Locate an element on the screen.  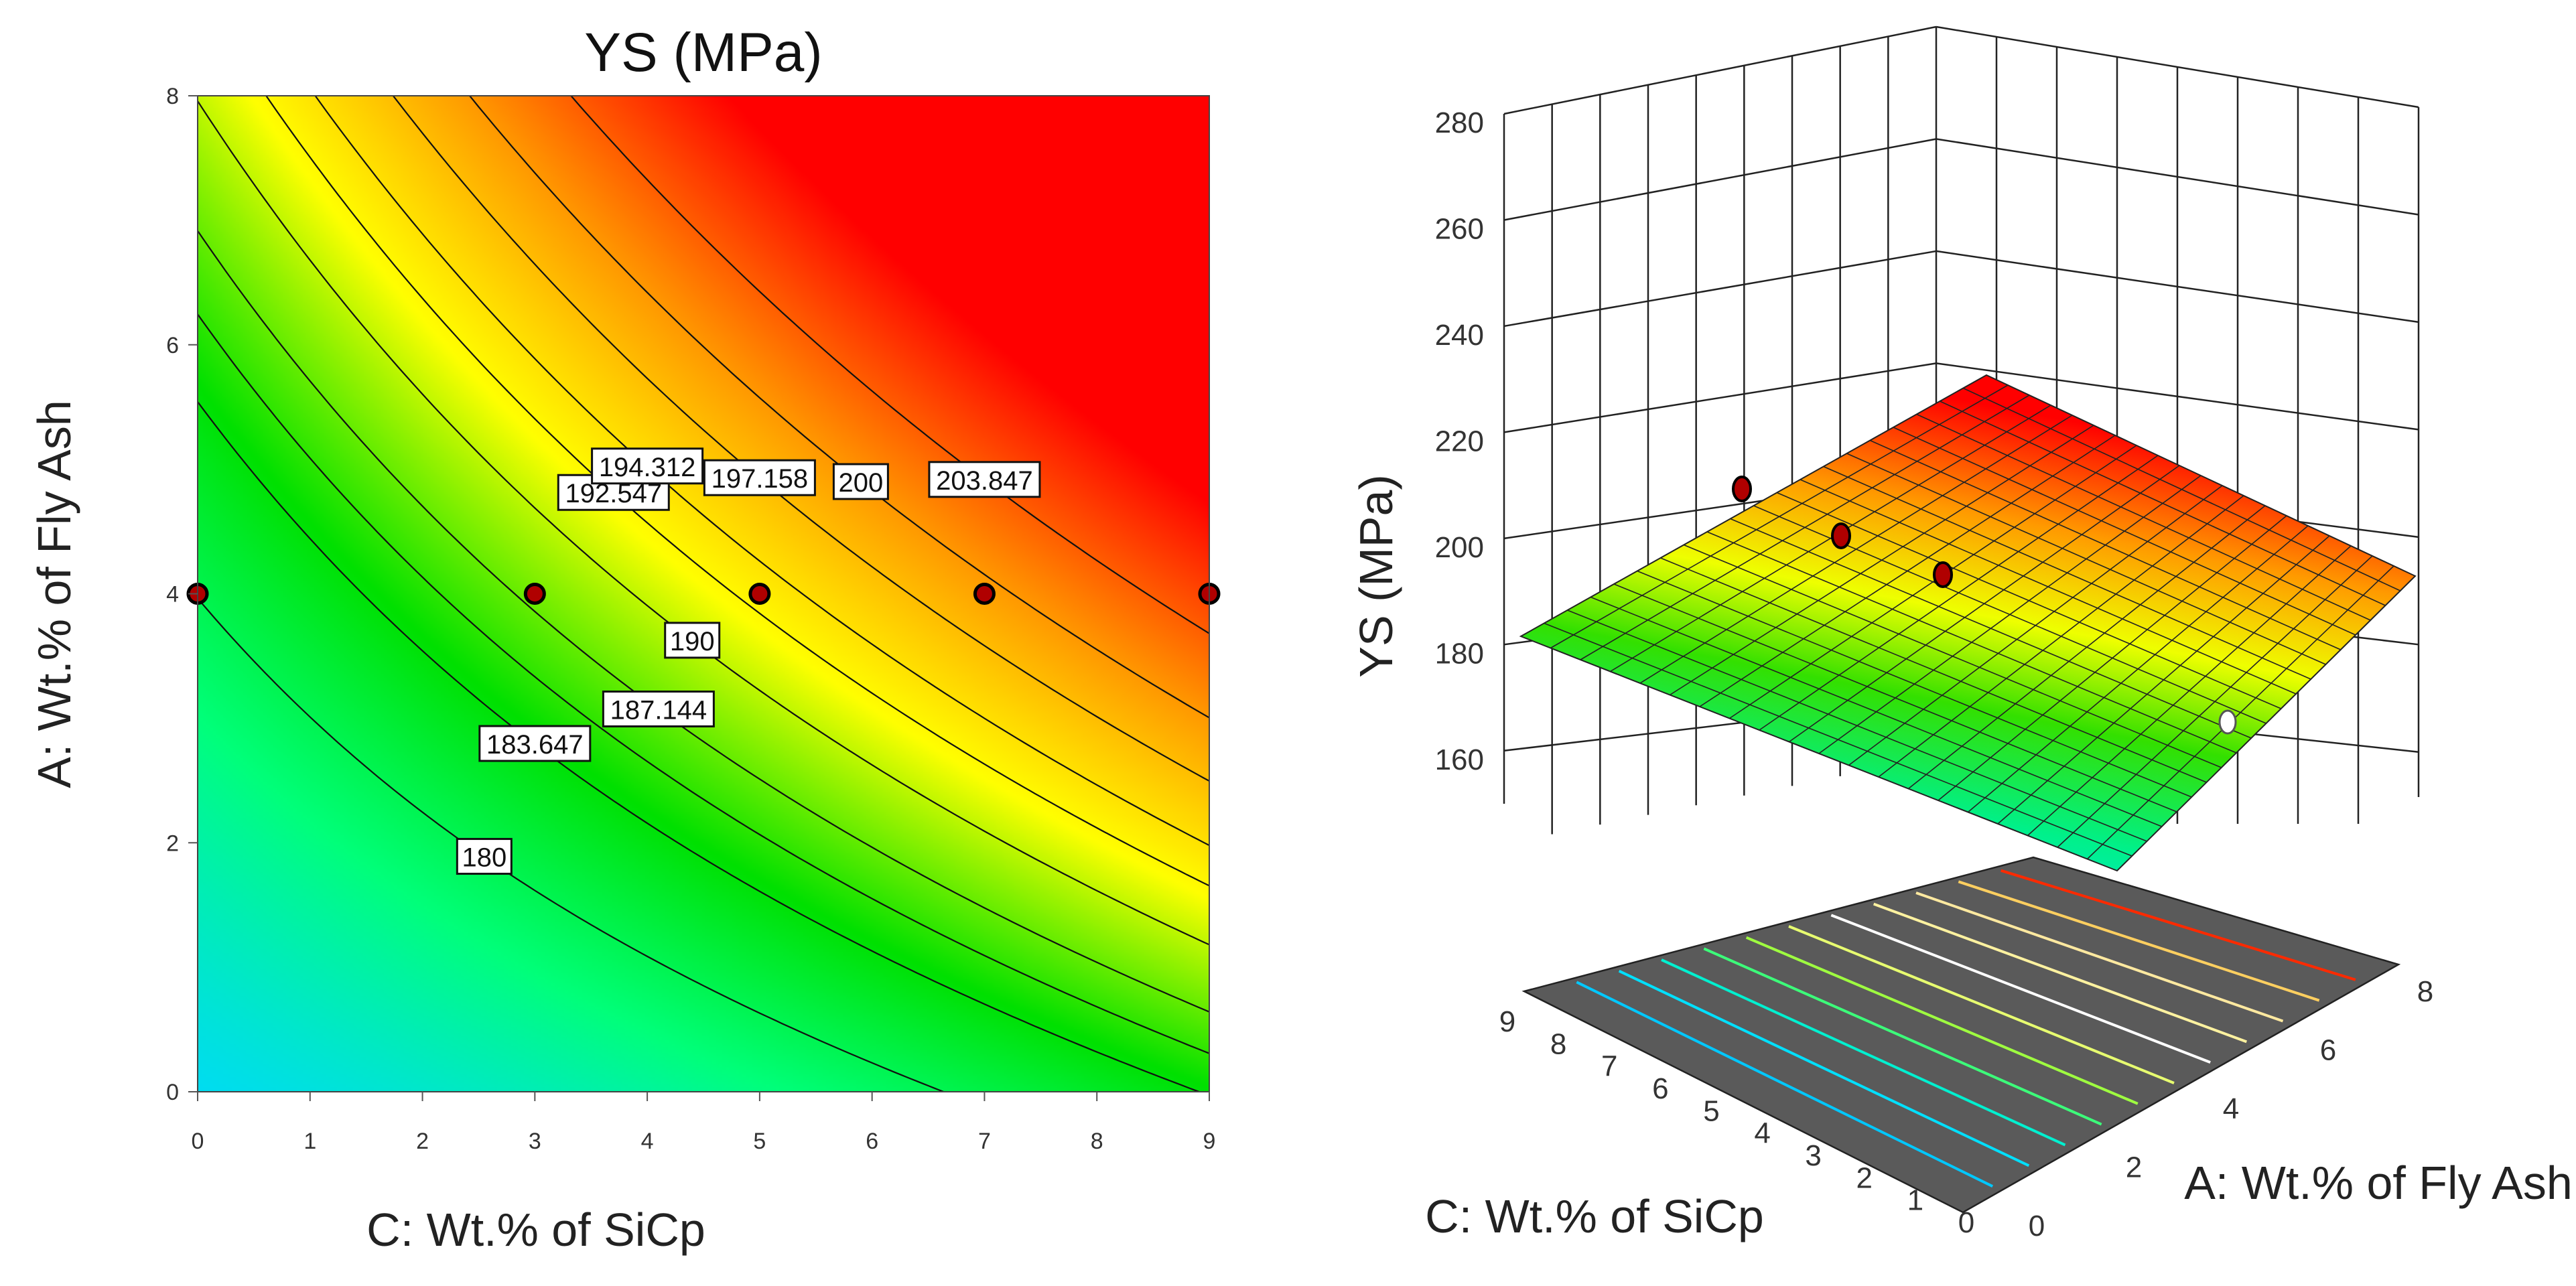
x-tick-label: 9 is located at coordinates (1209, 1141).